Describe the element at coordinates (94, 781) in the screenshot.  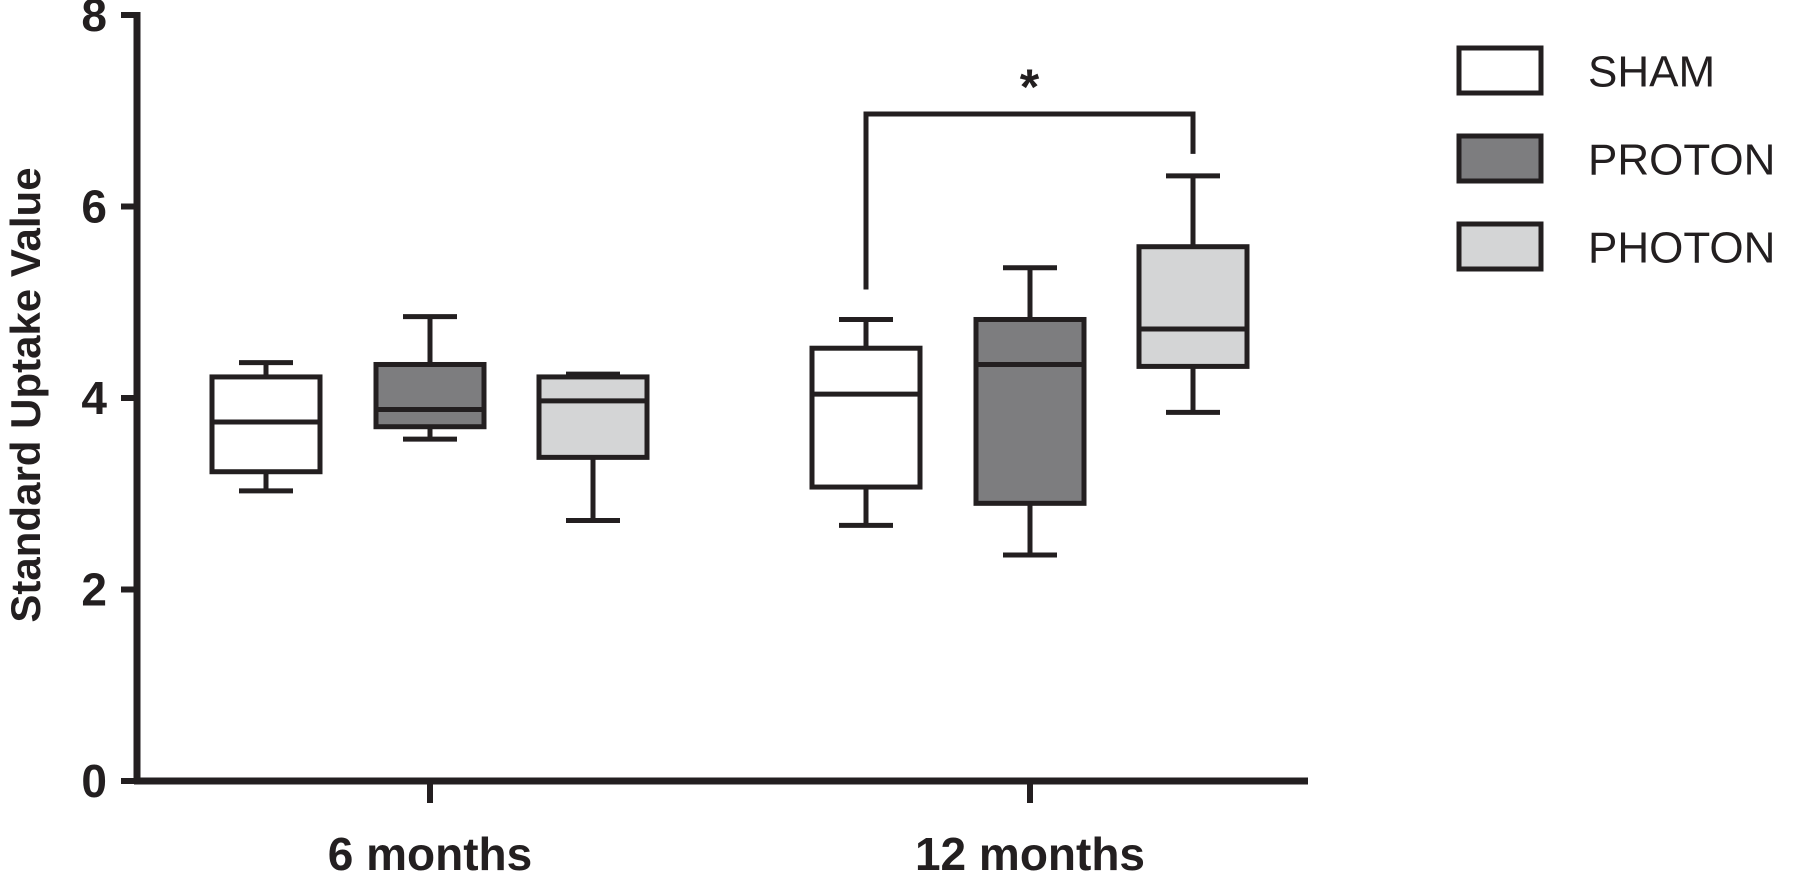
I see `y-tick-label: 0` at that location.